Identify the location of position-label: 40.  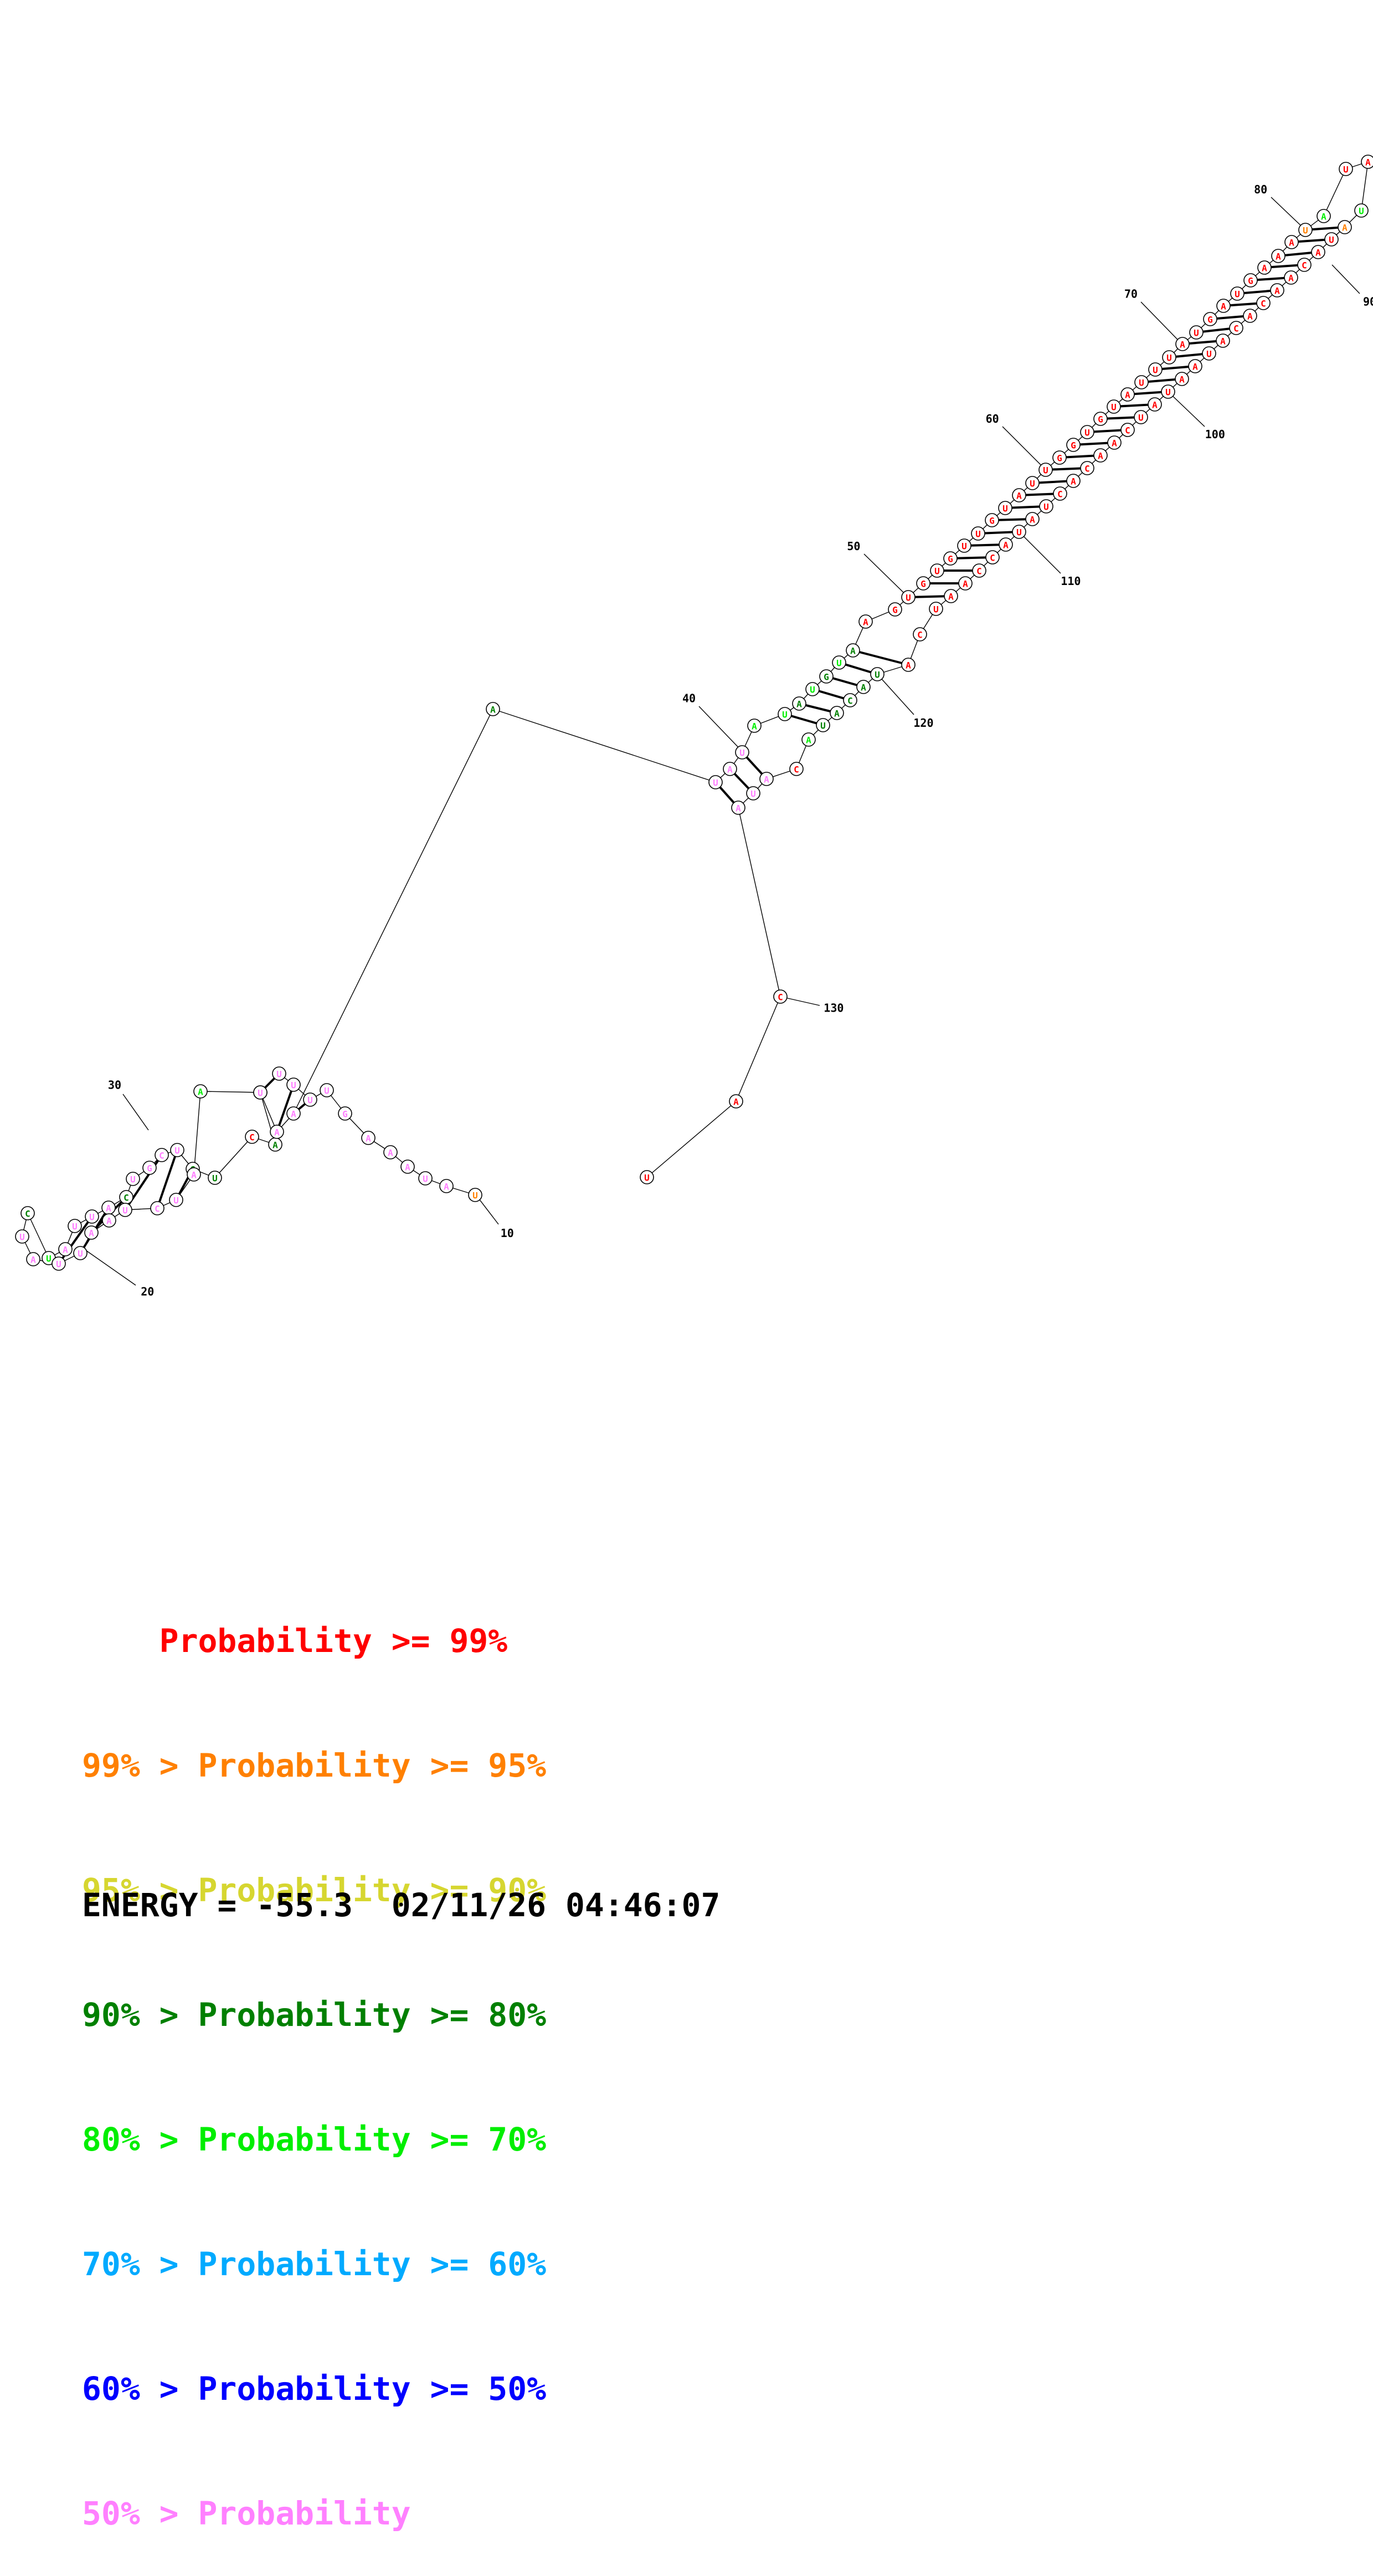
(689, 698).